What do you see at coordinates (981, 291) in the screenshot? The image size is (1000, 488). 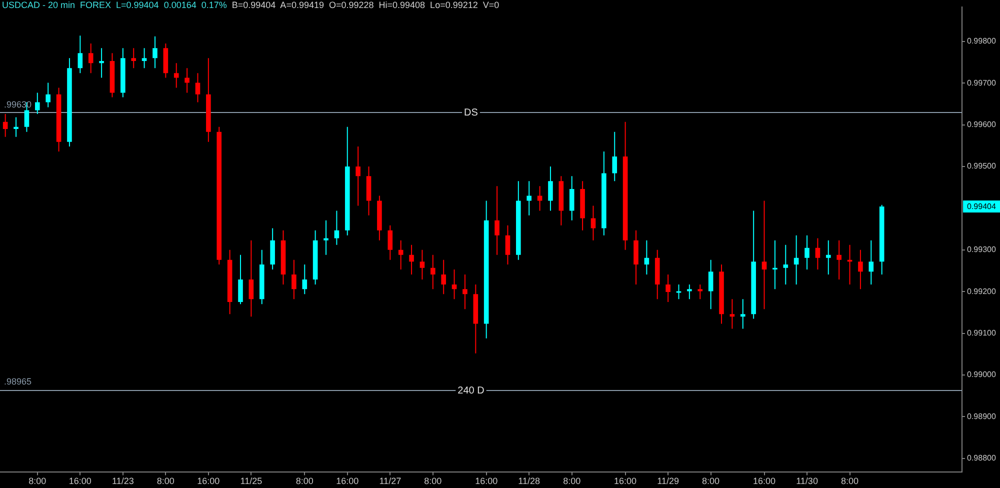 I see `y-tick-label: 0.99200` at bounding box center [981, 291].